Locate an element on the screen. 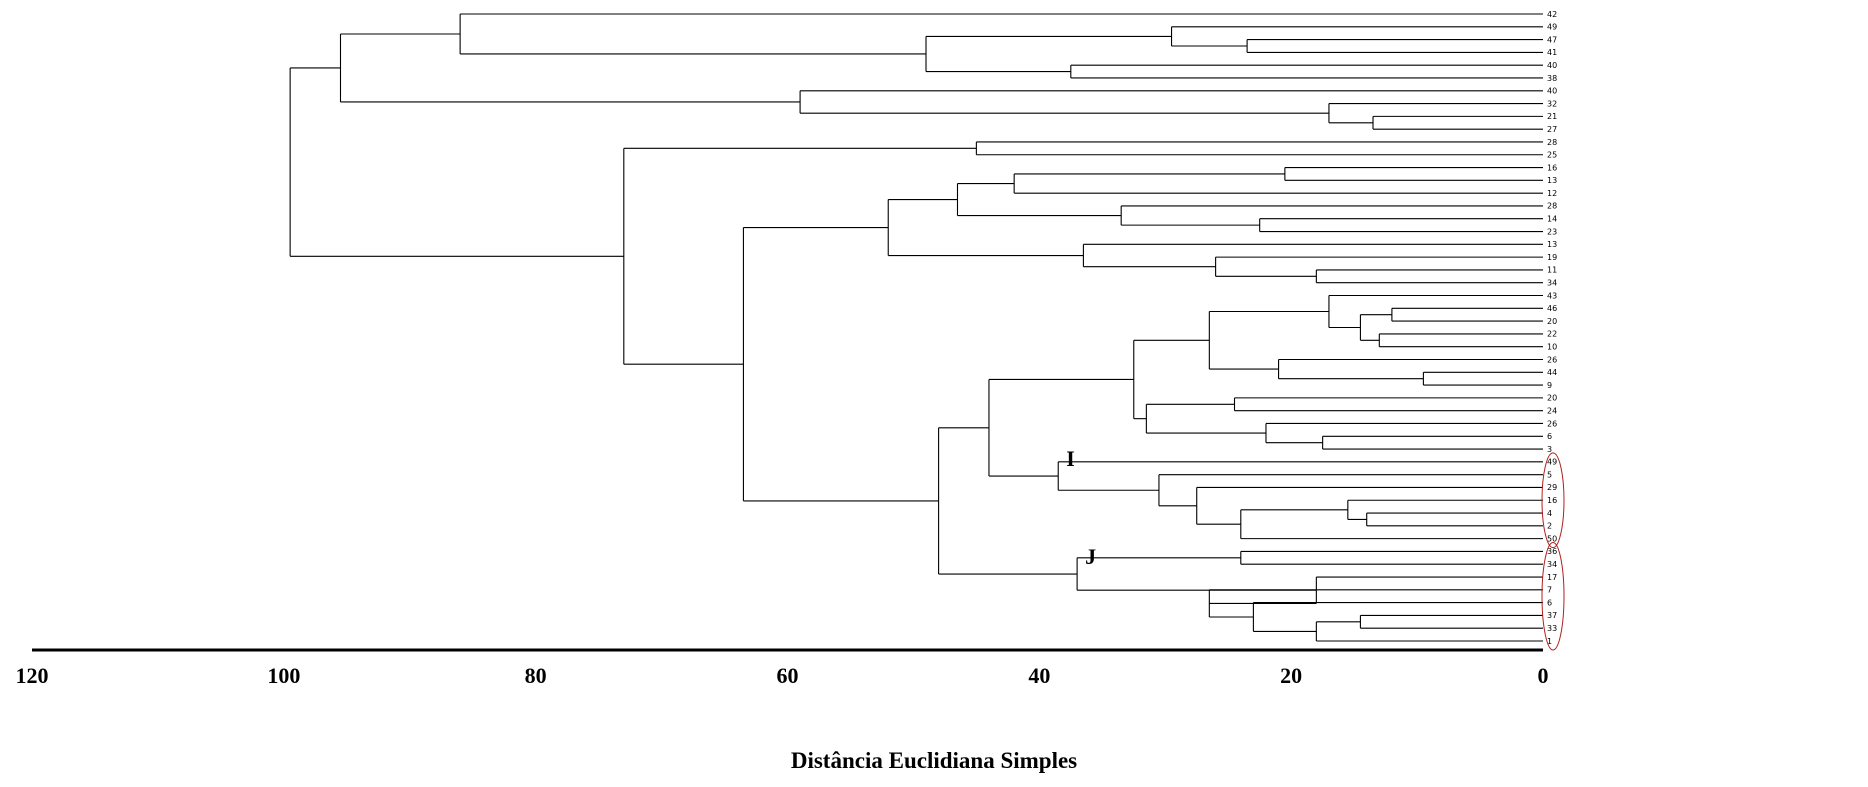 This screenshot has width=1868, height=787. leaf-label: 37 is located at coordinates (1552, 615).